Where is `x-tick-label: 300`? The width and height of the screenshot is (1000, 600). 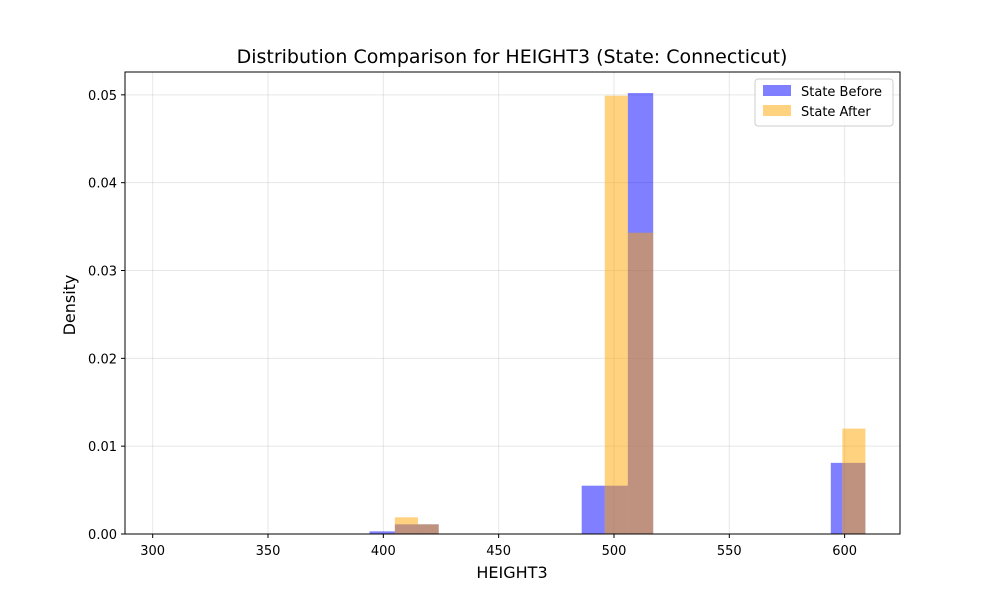
x-tick-label: 300 is located at coordinates (152, 551).